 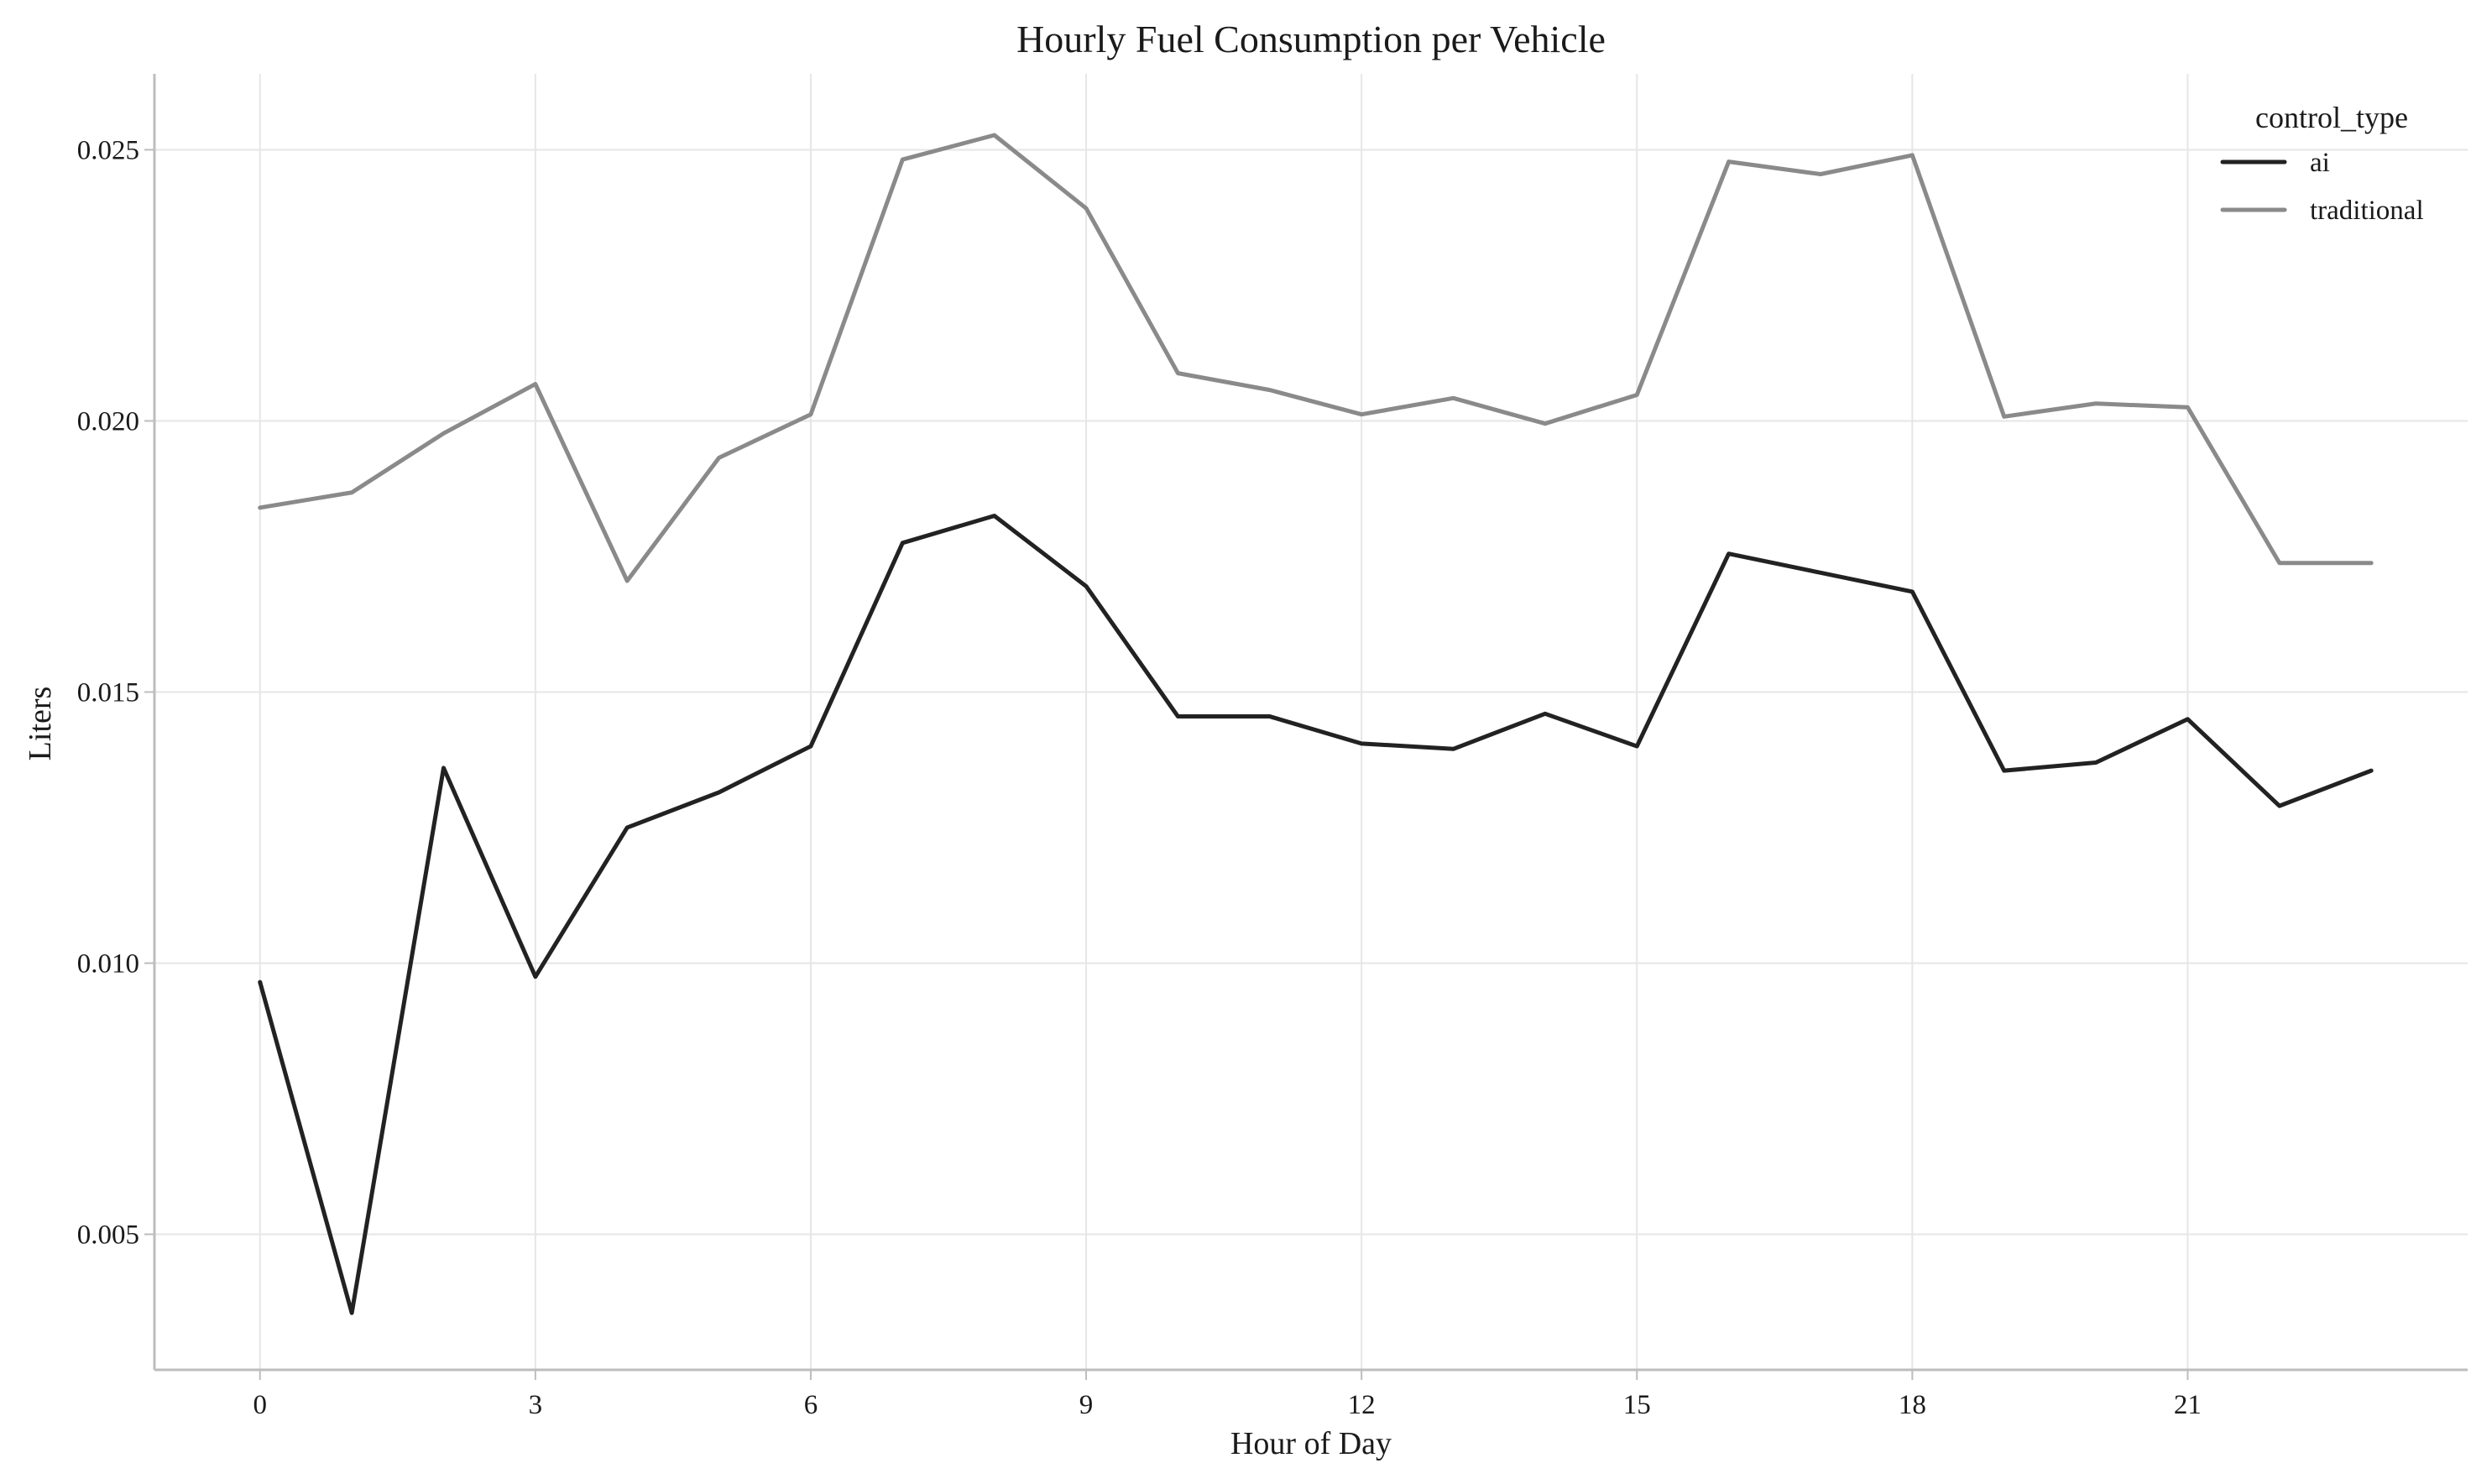 What do you see at coordinates (260, 1405) in the screenshot?
I see `x-tick-label: 0` at bounding box center [260, 1405].